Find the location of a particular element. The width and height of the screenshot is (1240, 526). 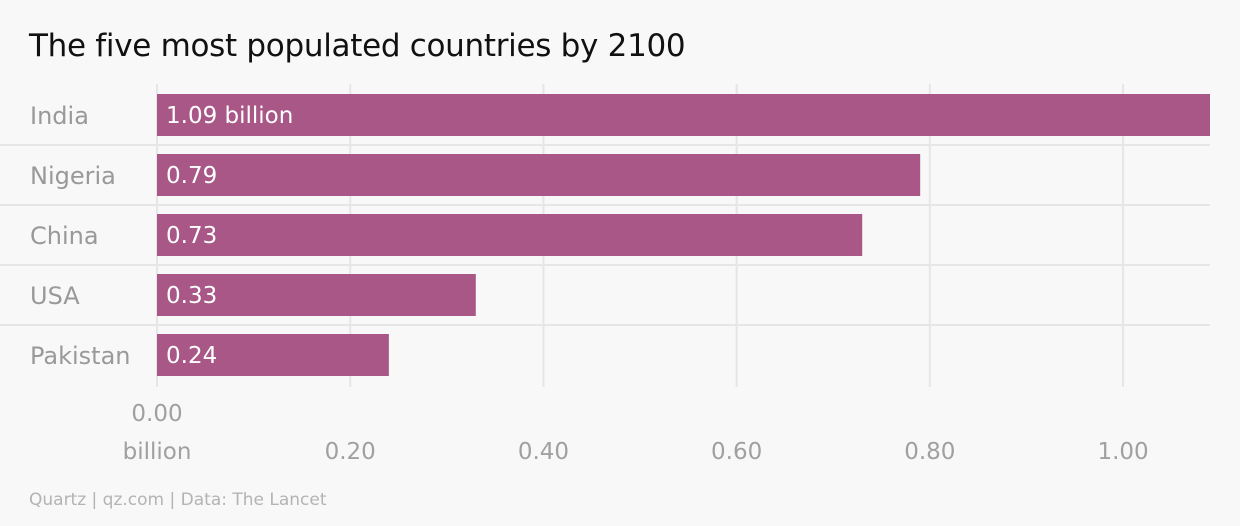

data-label-nigeria: 0.79 is located at coordinates (191, 176).